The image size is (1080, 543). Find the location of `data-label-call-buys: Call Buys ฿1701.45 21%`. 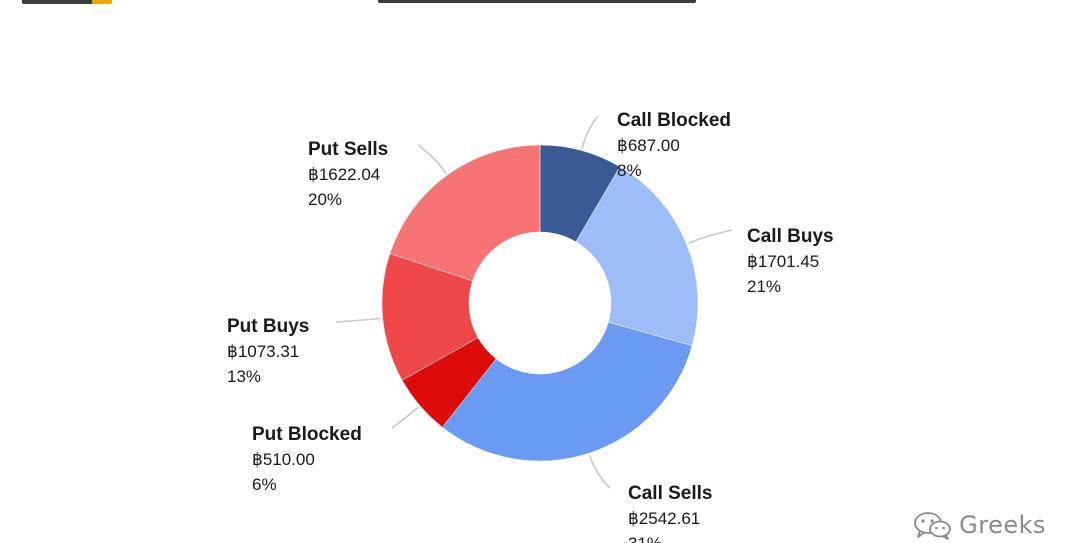

data-label-call-buys: Call Buys ฿1701.45 21% is located at coordinates (790, 261).